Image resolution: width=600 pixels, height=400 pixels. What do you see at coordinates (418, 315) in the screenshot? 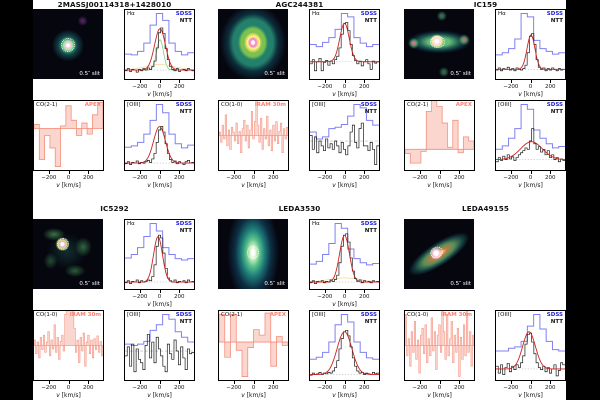
I see `line-label: CO(1-0)` at bounding box center [418, 315].